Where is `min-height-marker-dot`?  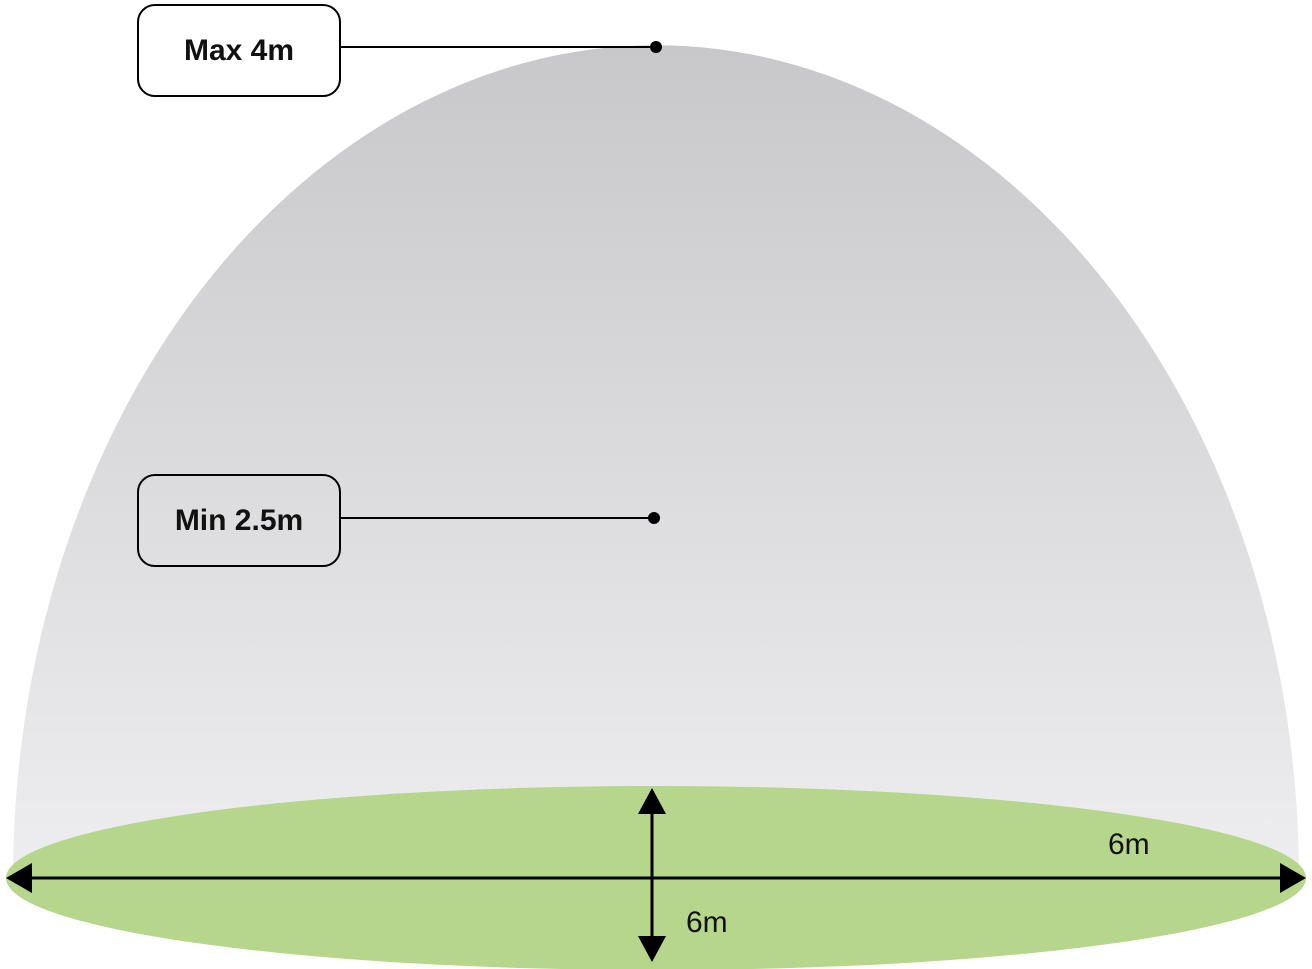
min-height-marker-dot is located at coordinates (654, 518).